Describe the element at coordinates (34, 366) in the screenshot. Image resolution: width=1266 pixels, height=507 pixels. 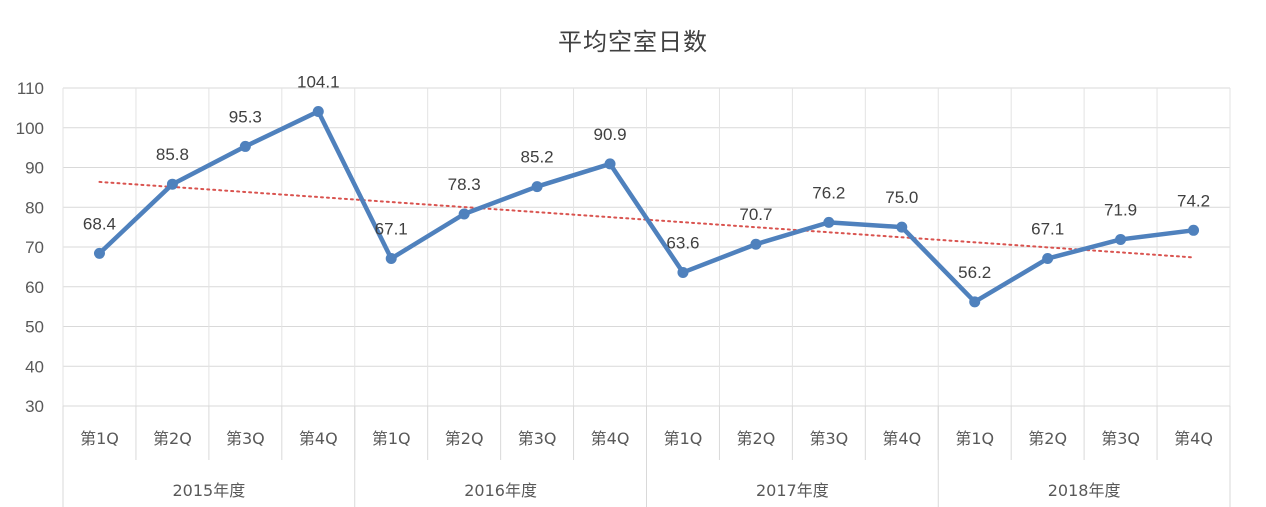
I see `y-tick-label: 40` at that location.